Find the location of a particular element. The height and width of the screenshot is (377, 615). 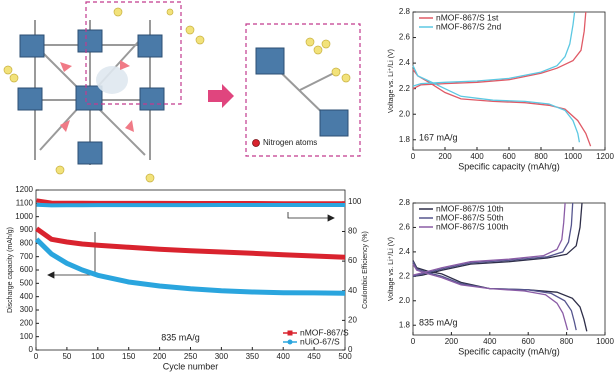

y-tick-label: 1000 is located at coordinates (24, 216).